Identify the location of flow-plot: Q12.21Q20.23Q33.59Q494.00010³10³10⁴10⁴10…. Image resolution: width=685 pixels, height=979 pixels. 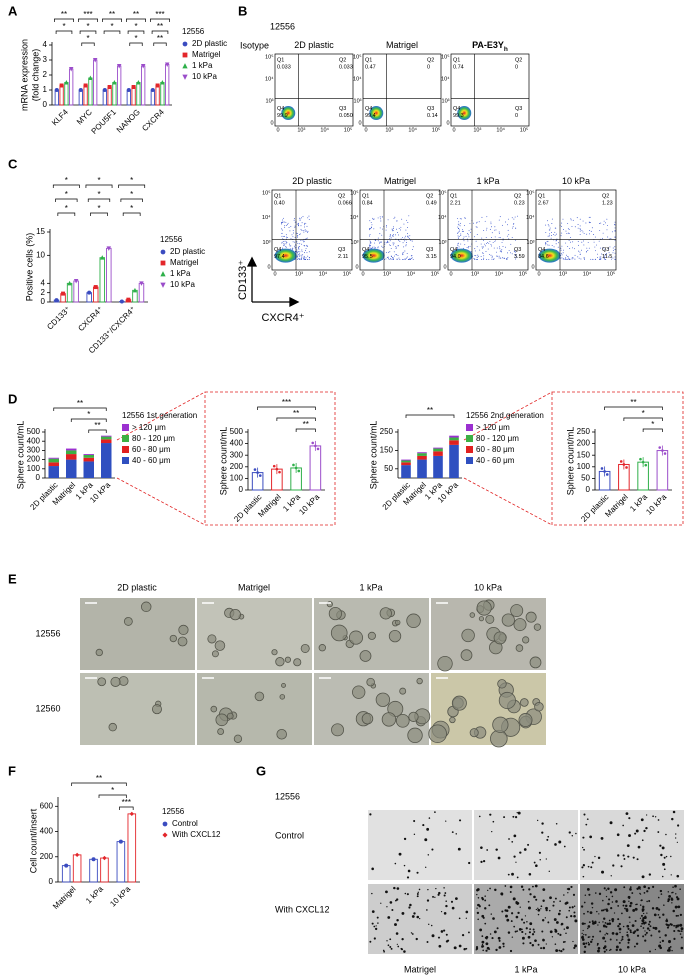
(483, 233).